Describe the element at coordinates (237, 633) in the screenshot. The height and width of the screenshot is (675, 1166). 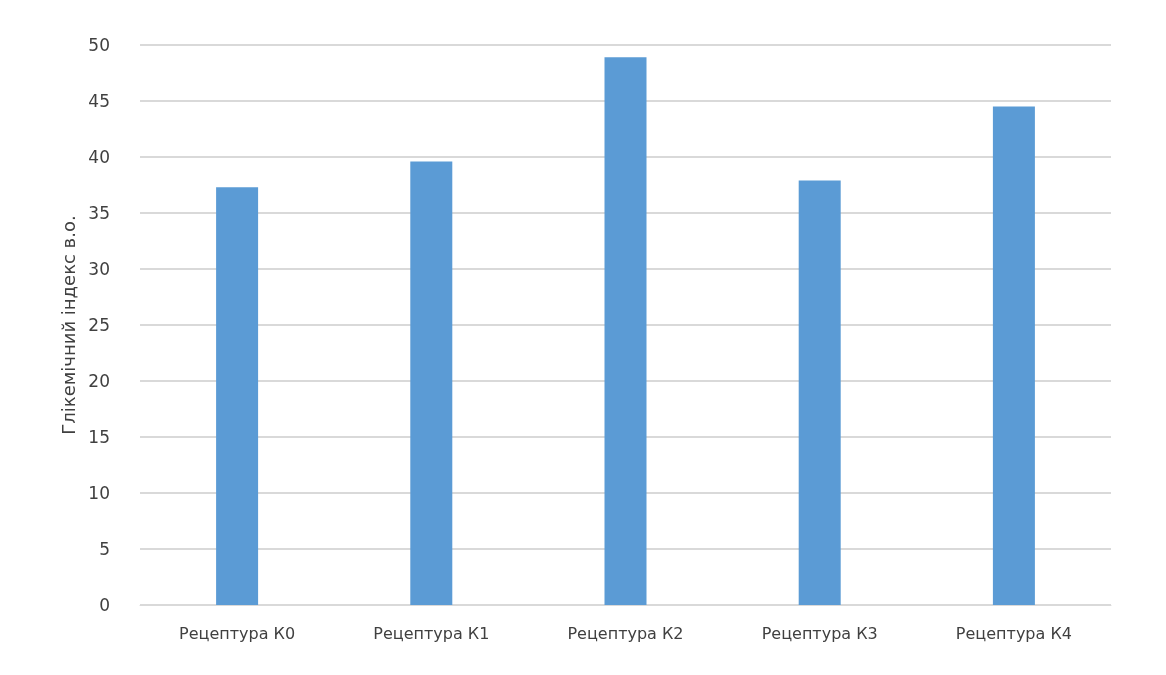
I see `x-tick-label: Рецептура К0` at that location.